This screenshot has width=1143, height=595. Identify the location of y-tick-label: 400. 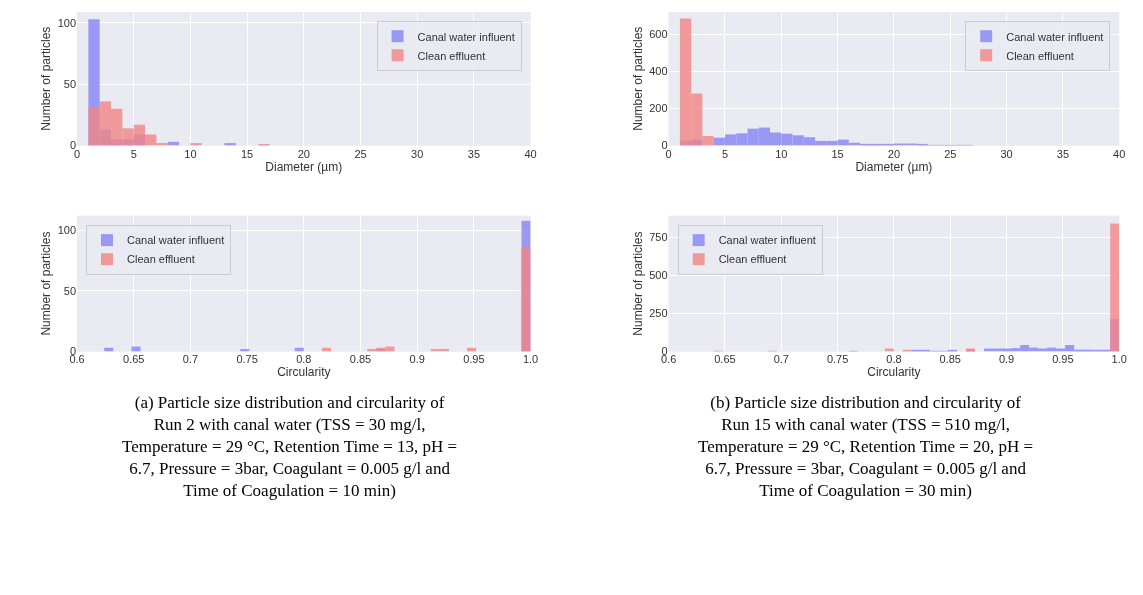
(658, 71).